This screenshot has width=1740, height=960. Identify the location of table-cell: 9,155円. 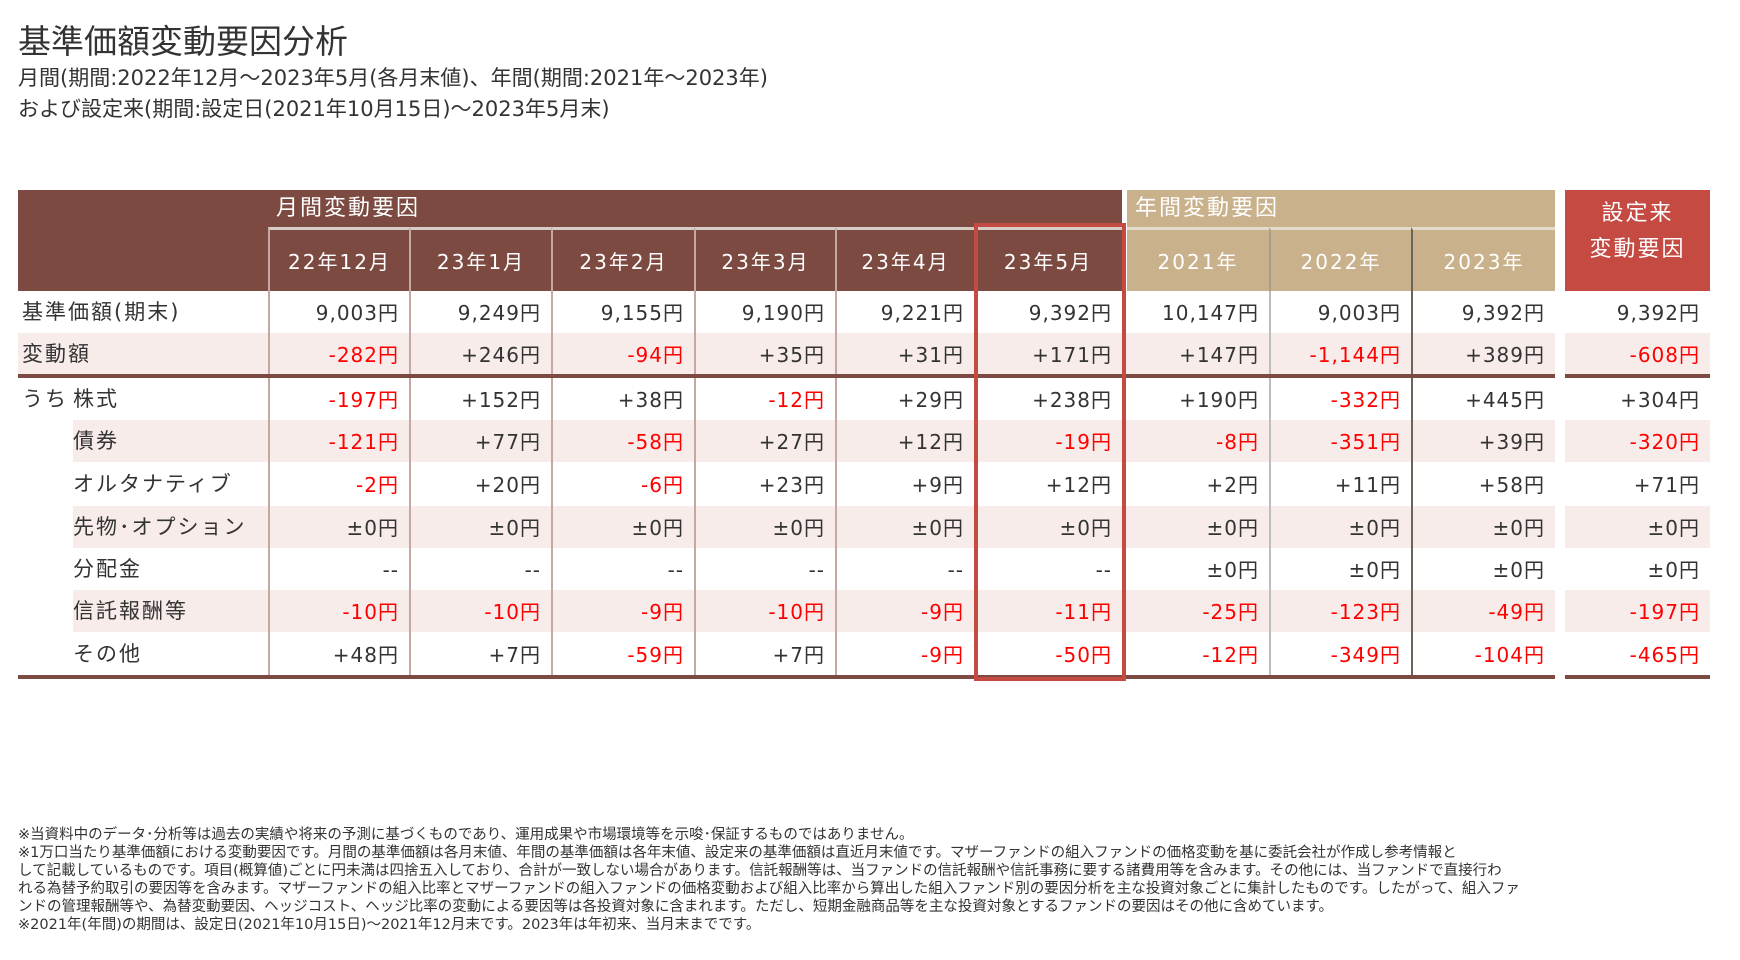
(642, 313).